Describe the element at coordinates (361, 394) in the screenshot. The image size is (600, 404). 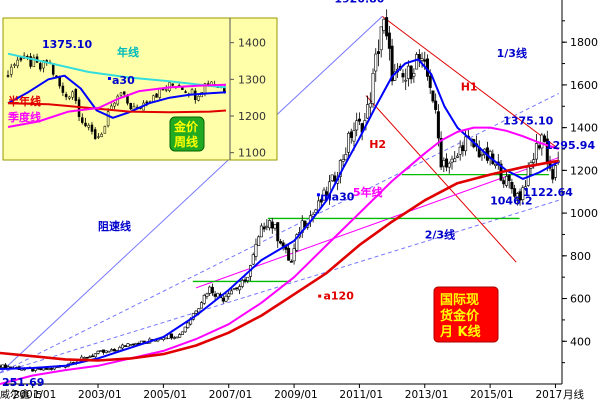
I see `x-tick-label: 2011/01` at that location.